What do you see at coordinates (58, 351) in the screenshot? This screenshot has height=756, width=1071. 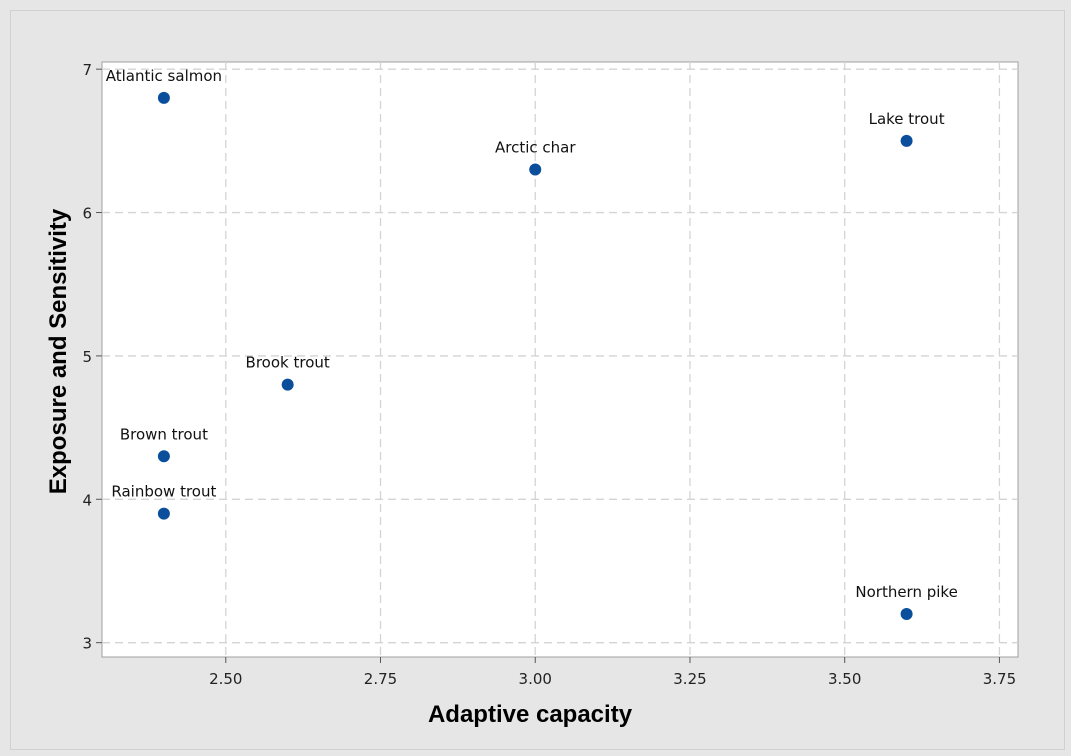 I see `y-axis-title: Exposure and Sensitivity` at bounding box center [58, 351].